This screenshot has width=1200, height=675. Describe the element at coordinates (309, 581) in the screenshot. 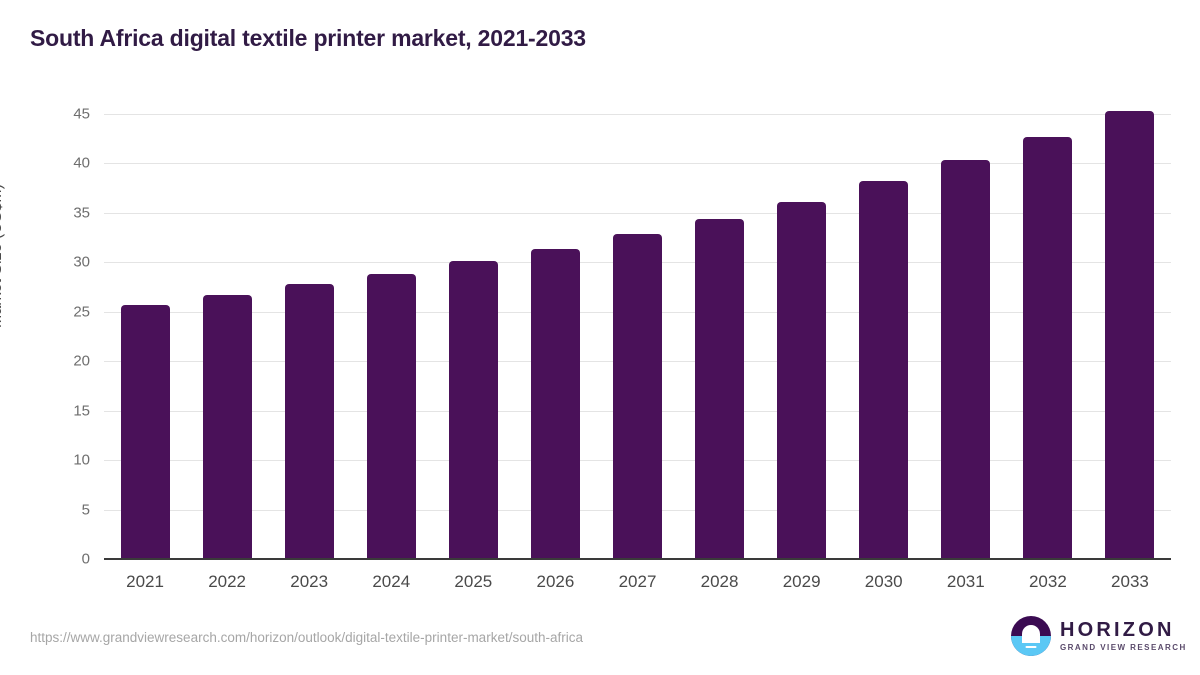

I see `x-tick-label: 2023` at that location.